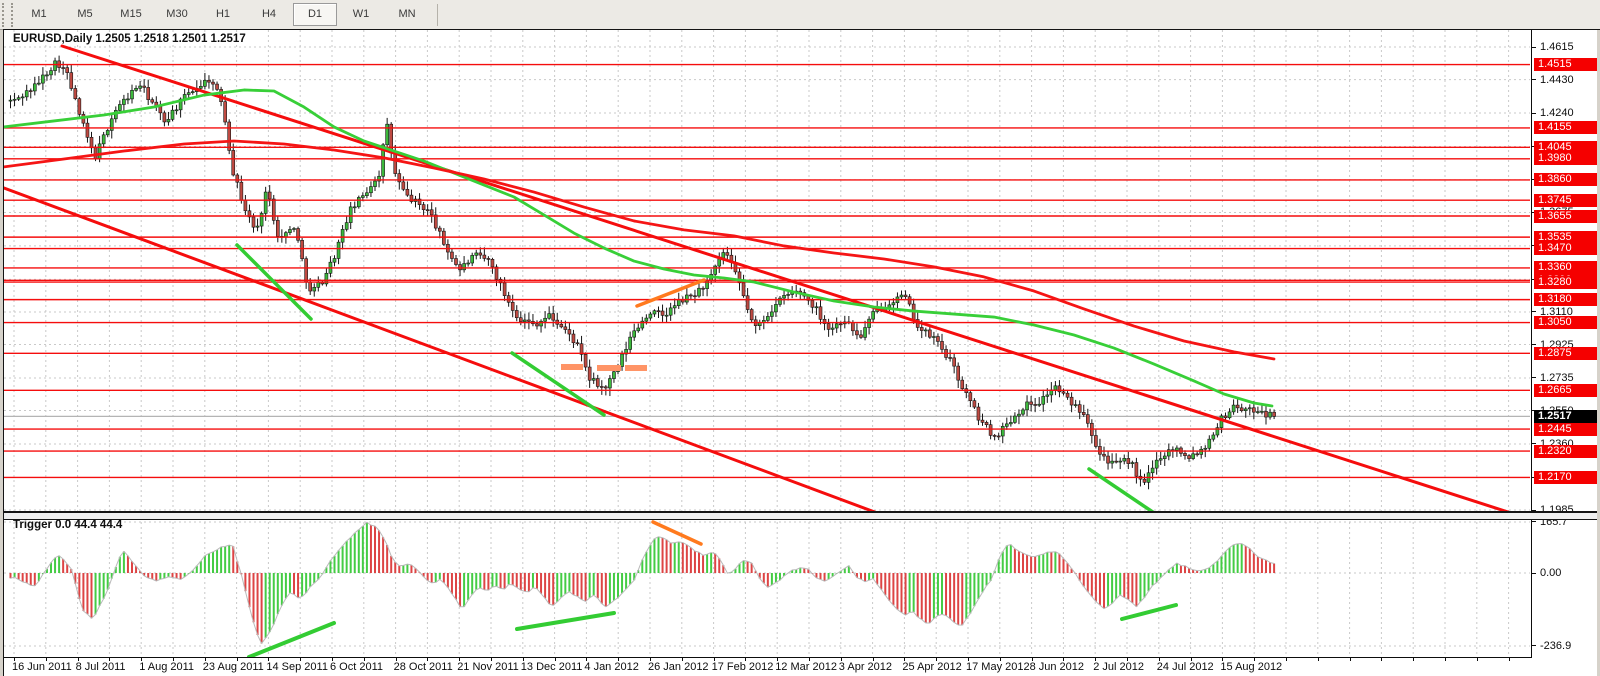  What do you see at coordinates (998, 667) in the screenshot?
I see `date-label: 17 May 2012` at bounding box center [998, 667].